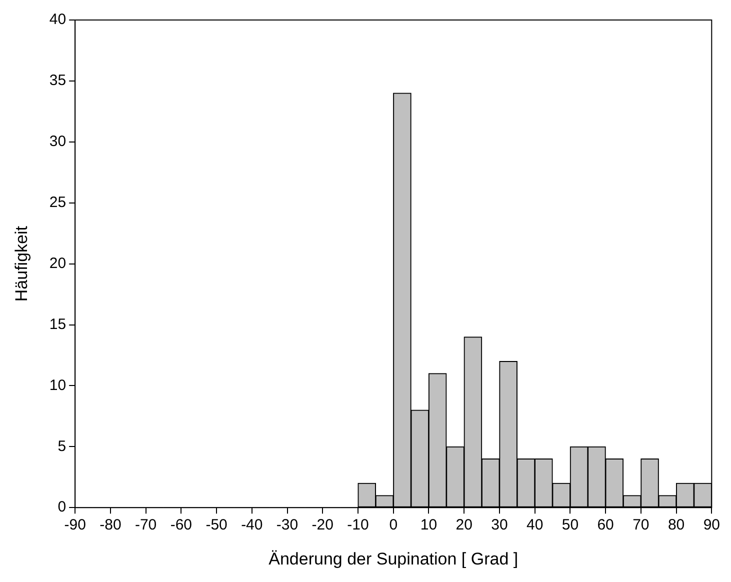  Describe the element at coordinates (464, 525) in the screenshot. I see `x-tick-label: 20` at that location.